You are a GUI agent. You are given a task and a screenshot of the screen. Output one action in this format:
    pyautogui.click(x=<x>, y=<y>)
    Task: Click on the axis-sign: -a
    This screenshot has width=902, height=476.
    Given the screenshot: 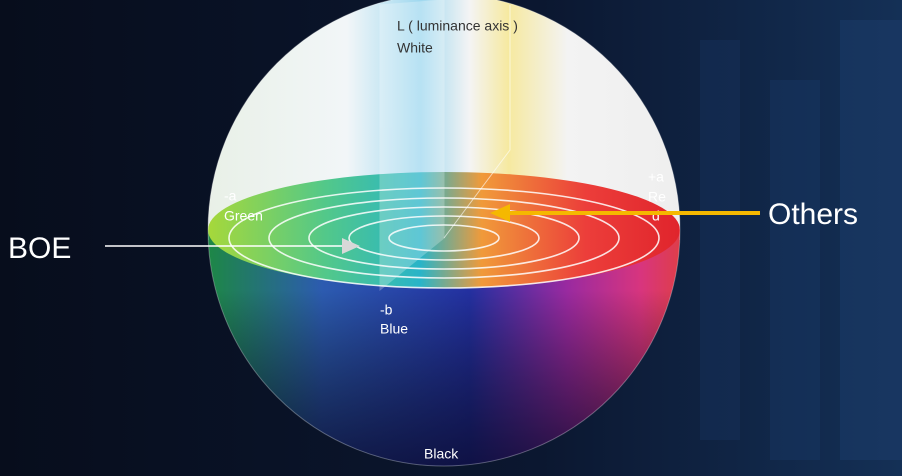 What is the action you would take?
    pyautogui.click(x=230, y=196)
    